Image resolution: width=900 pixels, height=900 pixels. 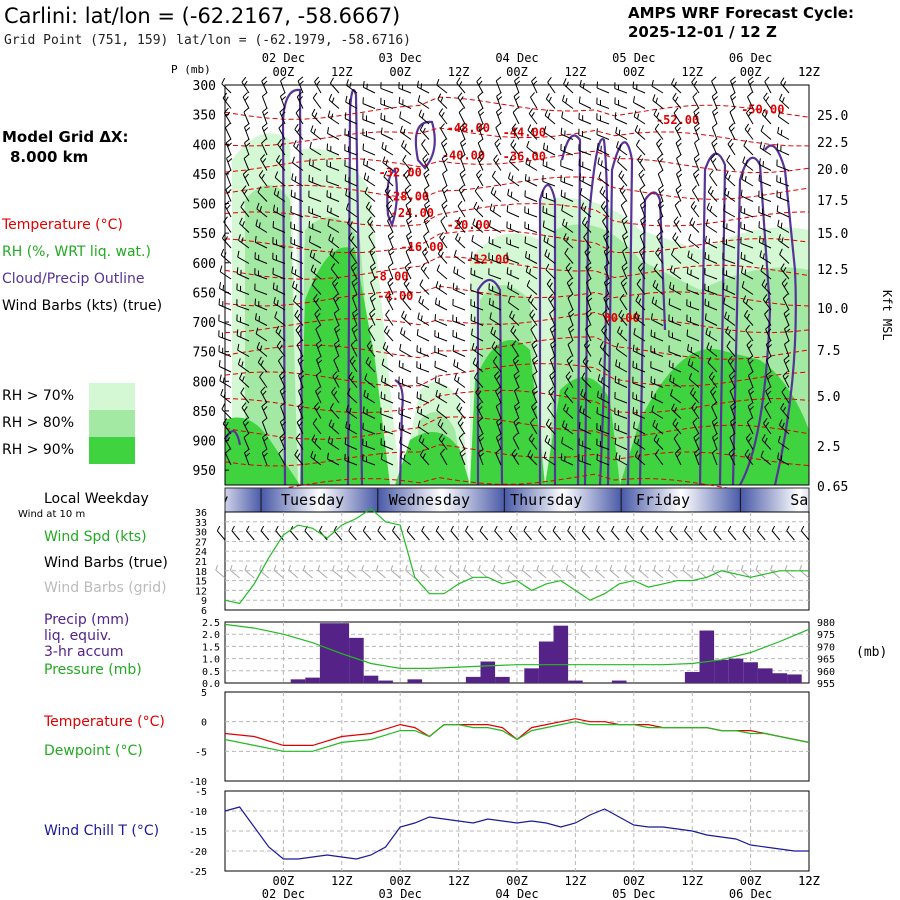 I want to click on precip-tick-label: 1.5, so click(x=211, y=647).